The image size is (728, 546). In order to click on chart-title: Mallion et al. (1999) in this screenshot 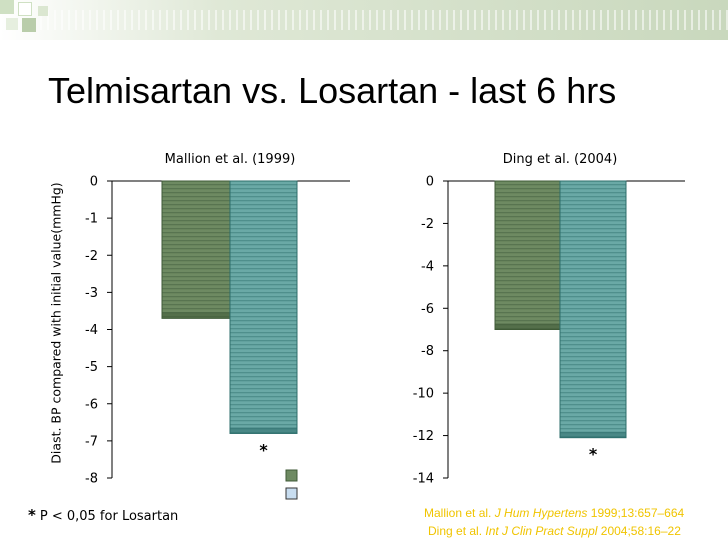, I will do `click(230, 159)`.